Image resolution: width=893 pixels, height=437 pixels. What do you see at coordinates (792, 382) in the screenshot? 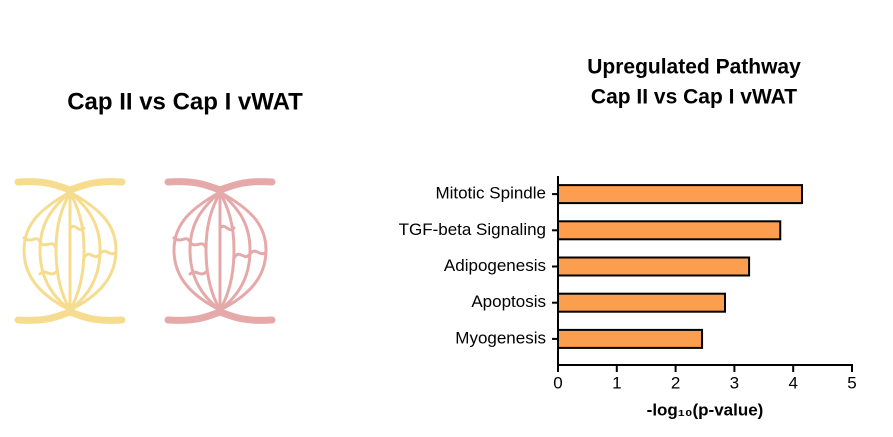
I see `x-tick-label: 4` at bounding box center [792, 382].